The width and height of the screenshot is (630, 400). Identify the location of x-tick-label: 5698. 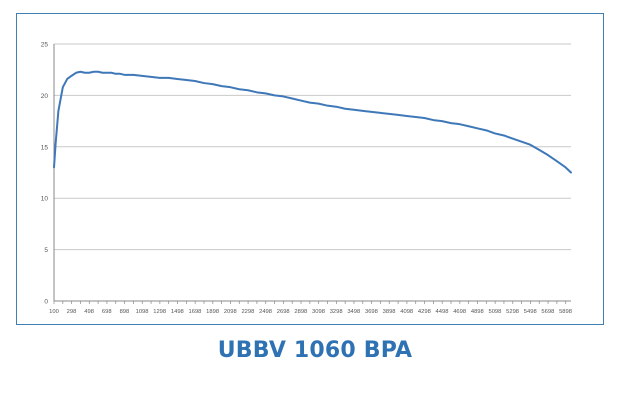
(547, 312).